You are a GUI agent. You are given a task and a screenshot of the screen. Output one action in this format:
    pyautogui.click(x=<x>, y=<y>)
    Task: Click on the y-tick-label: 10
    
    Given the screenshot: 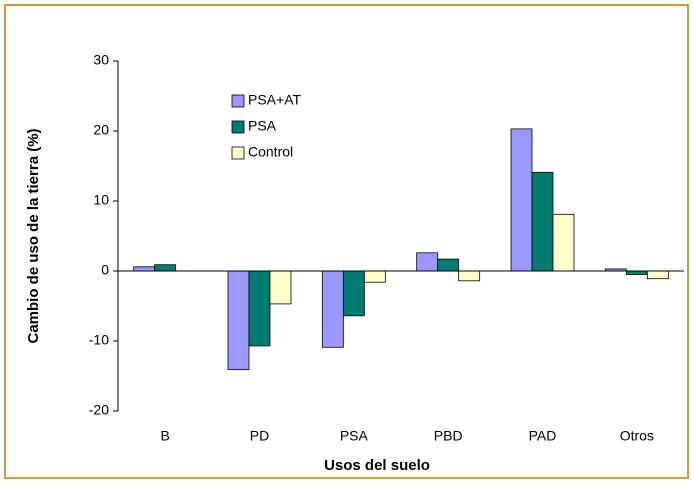 What is the action you would take?
    pyautogui.click(x=101, y=200)
    